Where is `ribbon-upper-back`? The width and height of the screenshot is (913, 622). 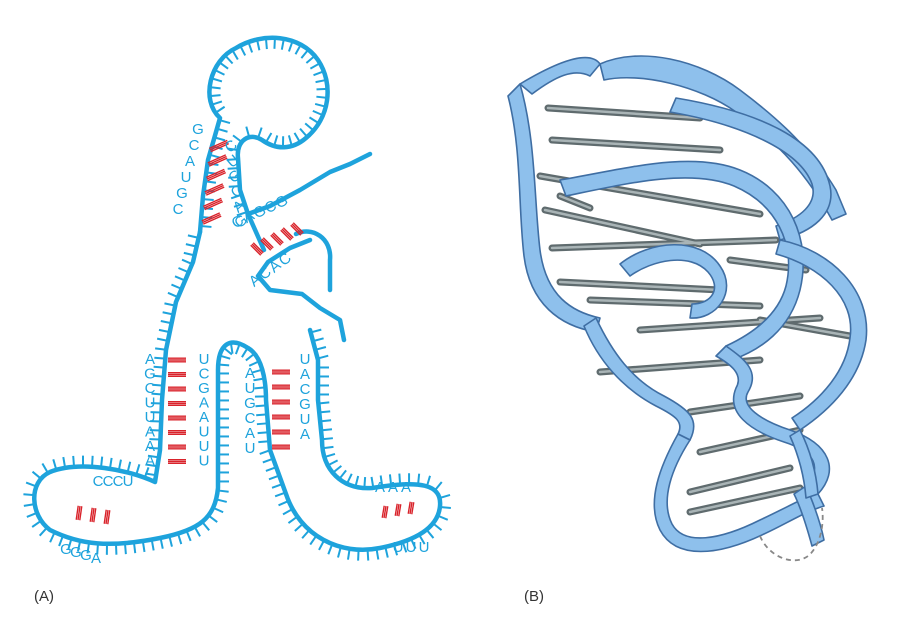
ribbon-upper-back is located at coordinates (723, 138).